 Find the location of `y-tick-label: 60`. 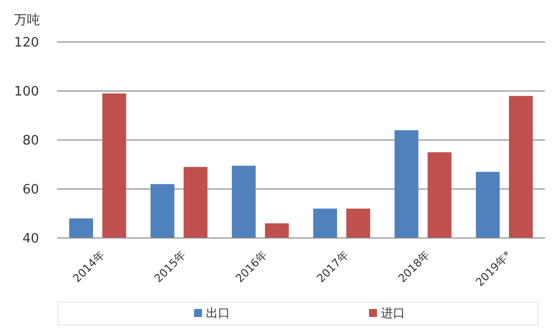

y-tick-label: 60 is located at coordinates (30, 190).